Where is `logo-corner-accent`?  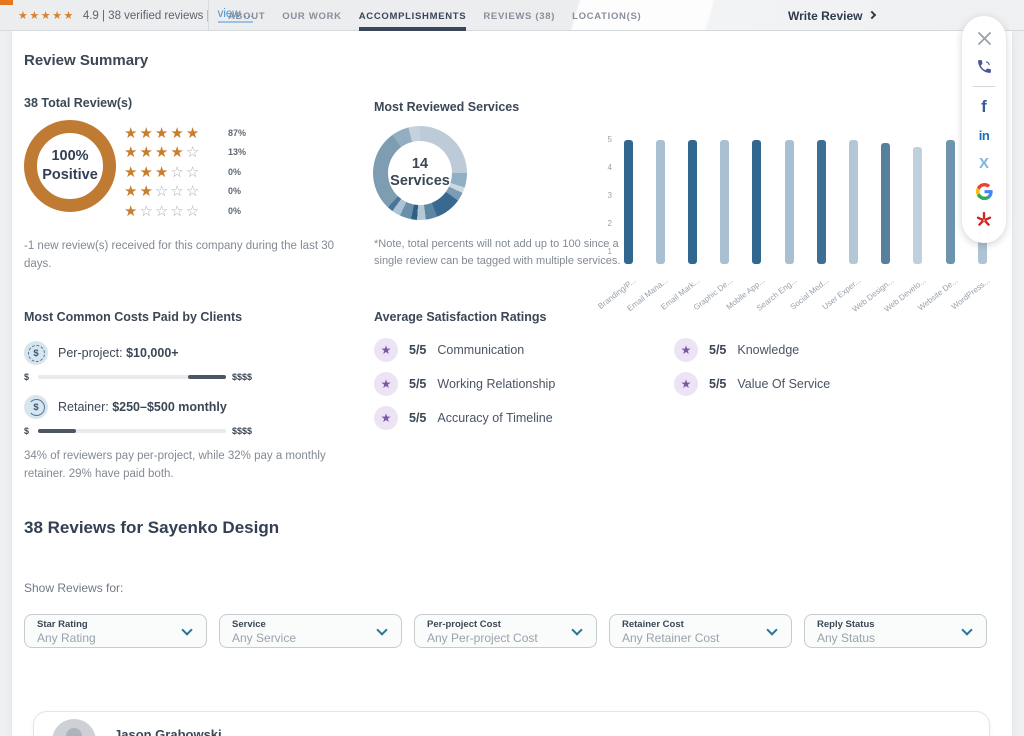
logo-corner-accent is located at coordinates (6, 2).